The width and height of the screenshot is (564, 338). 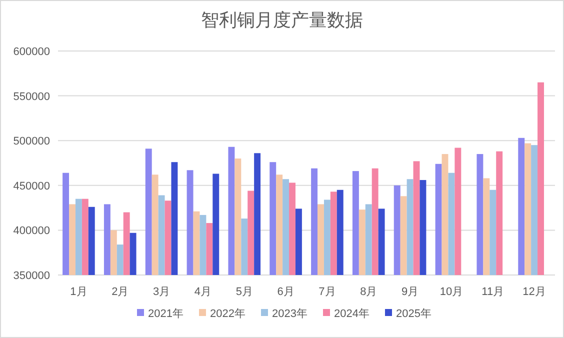 What do you see at coordinates (369, 292) in the screenshot?
I see `x-tick-label: 8月` at bounding box center [369, 292].